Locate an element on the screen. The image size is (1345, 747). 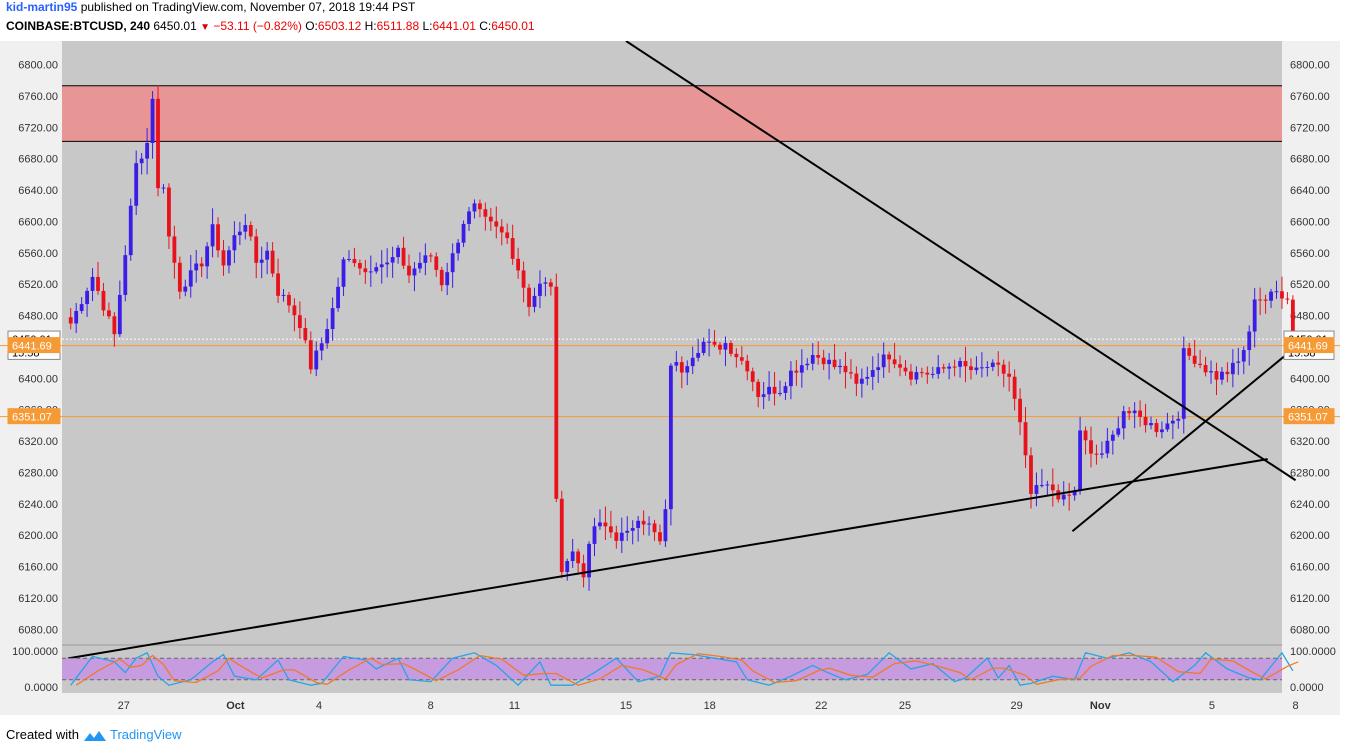
price-label-box is located at coordinates (1309, 416).